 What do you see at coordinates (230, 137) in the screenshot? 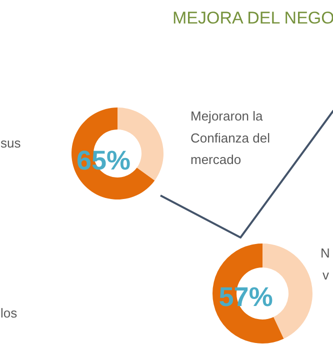
I see `text: Mejoraron la Confianza del mercado` at bounding box center [230, 137].